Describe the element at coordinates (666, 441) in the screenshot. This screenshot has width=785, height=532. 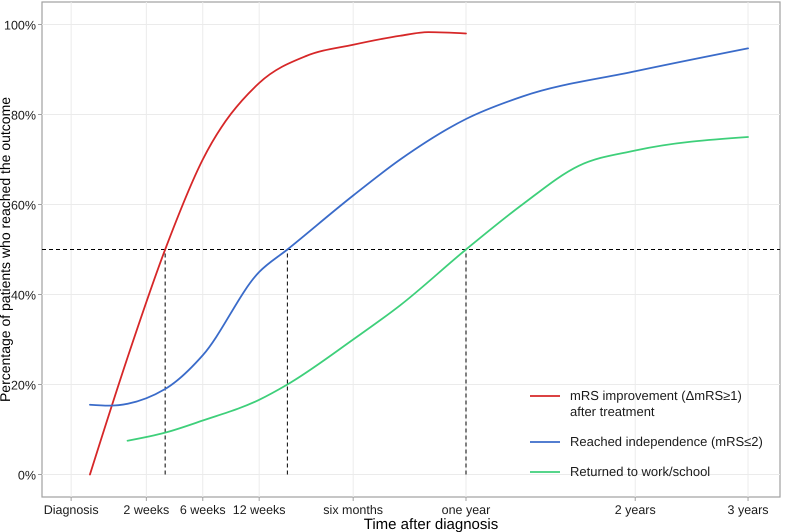
I see `legend-label: Reached independence (mRS≤2)` at that location.